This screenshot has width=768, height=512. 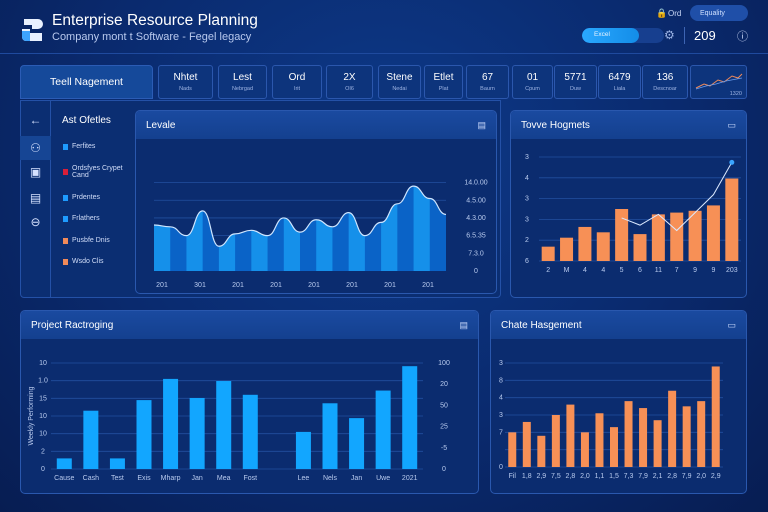 What do you see at coordinates (532, 77) in the screenshot?
I see `kpi-value: 01` at bounding box center [532, 77].